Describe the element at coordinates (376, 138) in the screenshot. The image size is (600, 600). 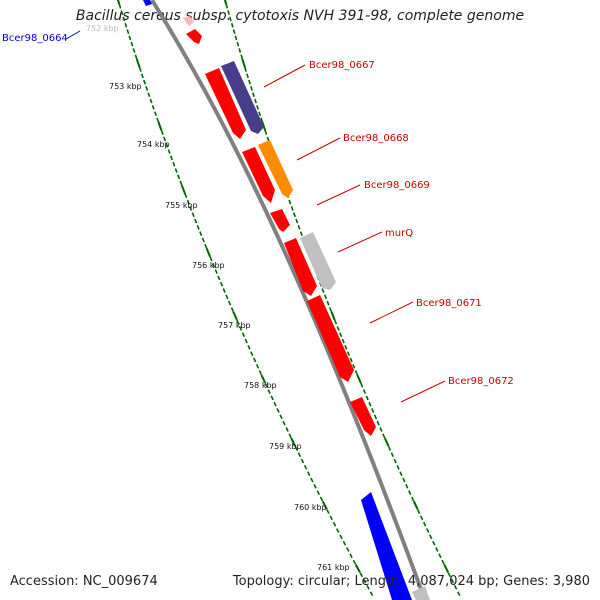
I see `gene-label: Bcer98_0668` at that location.